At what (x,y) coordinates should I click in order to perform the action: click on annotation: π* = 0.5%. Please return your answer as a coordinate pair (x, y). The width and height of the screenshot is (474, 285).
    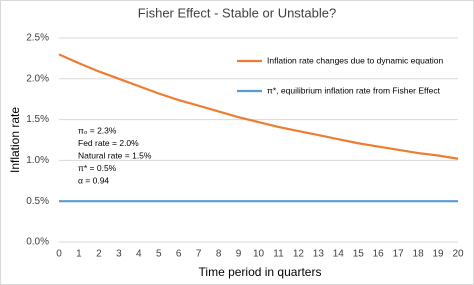
    Looking at the image, I should click on (97, 168).